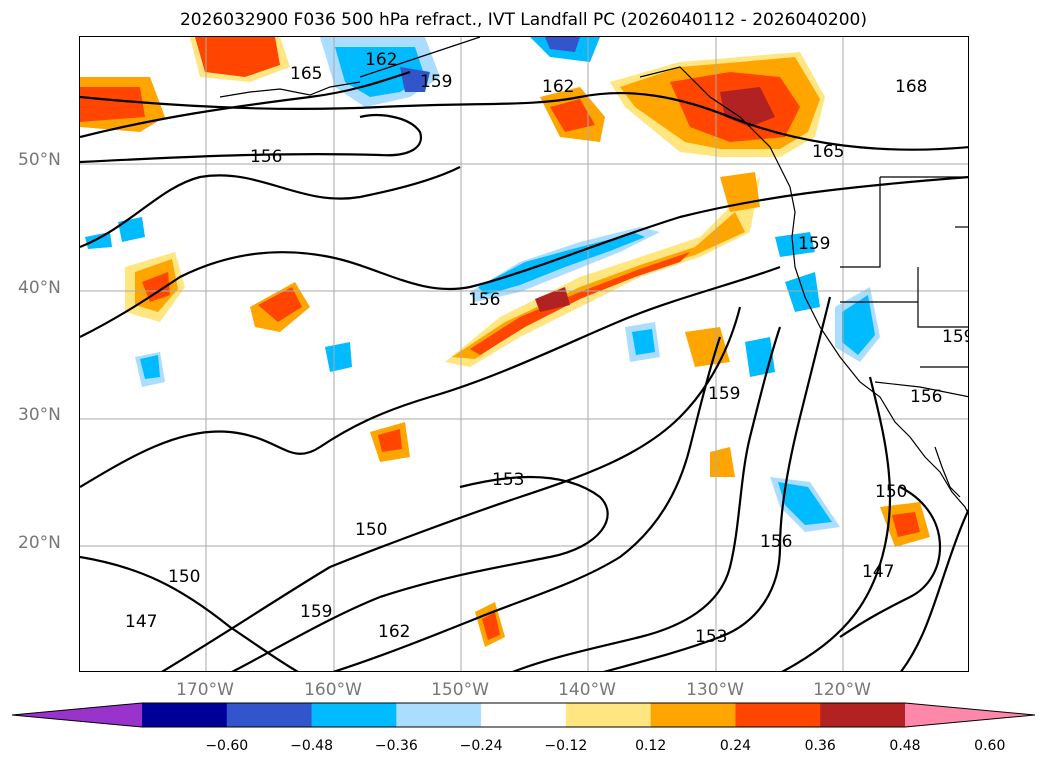 The image size is (1047, 765). I want to click on lat-label-20n: 20°N, so click(39, 543).